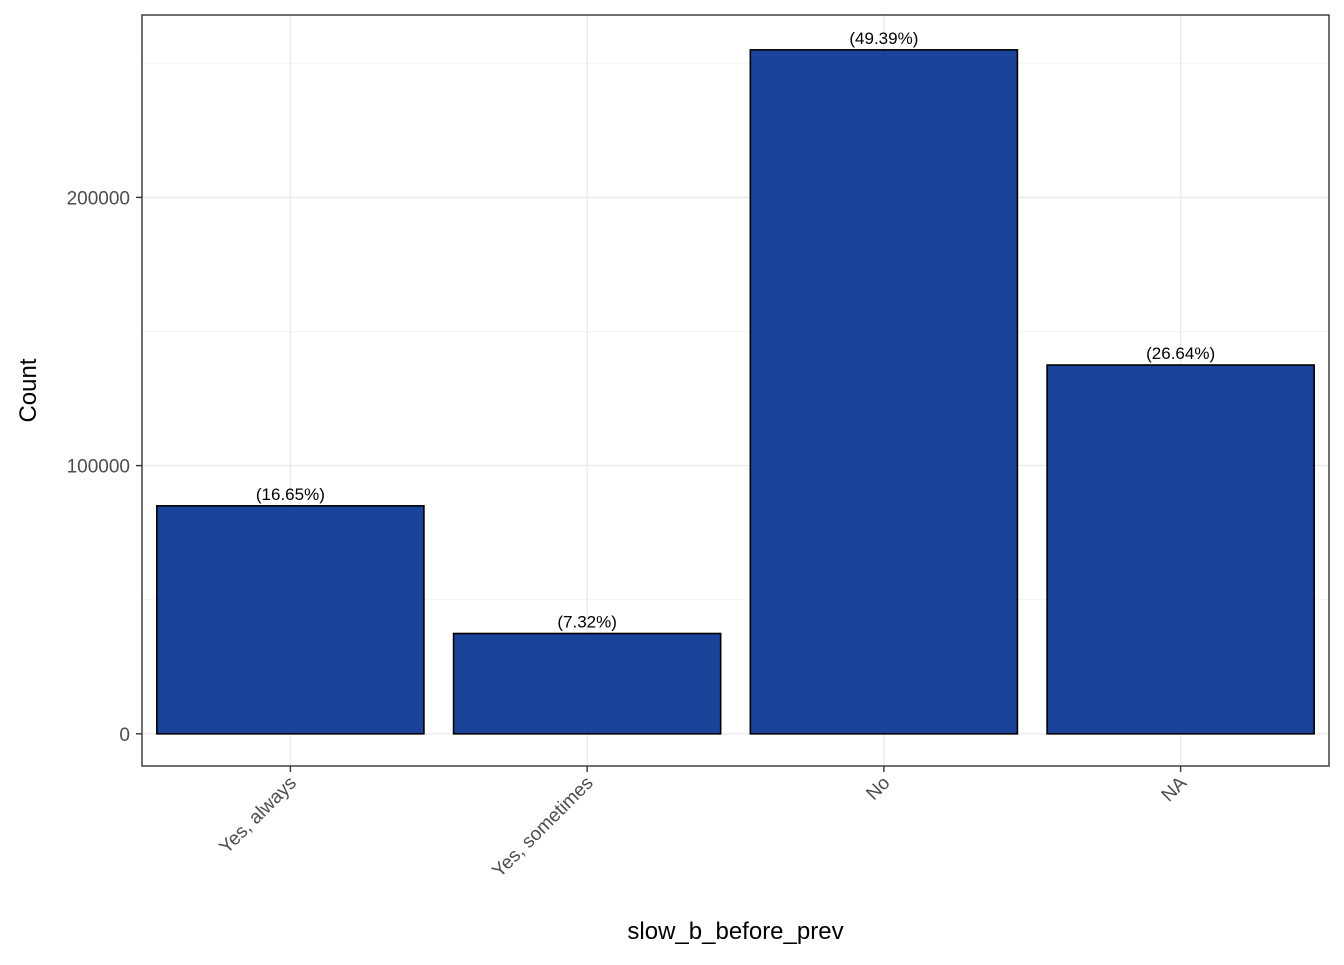 The height and width of the screenshot is (965, 1344). What do you see at coordinates (735, 931) in the screenshot?
I see `x-axis-title: slow_b_before_prev` at bounding box center [735, 931].